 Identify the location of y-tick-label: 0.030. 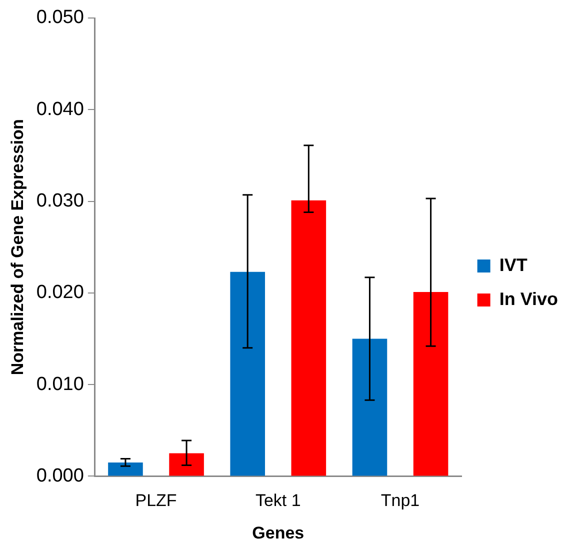
(60, 201).